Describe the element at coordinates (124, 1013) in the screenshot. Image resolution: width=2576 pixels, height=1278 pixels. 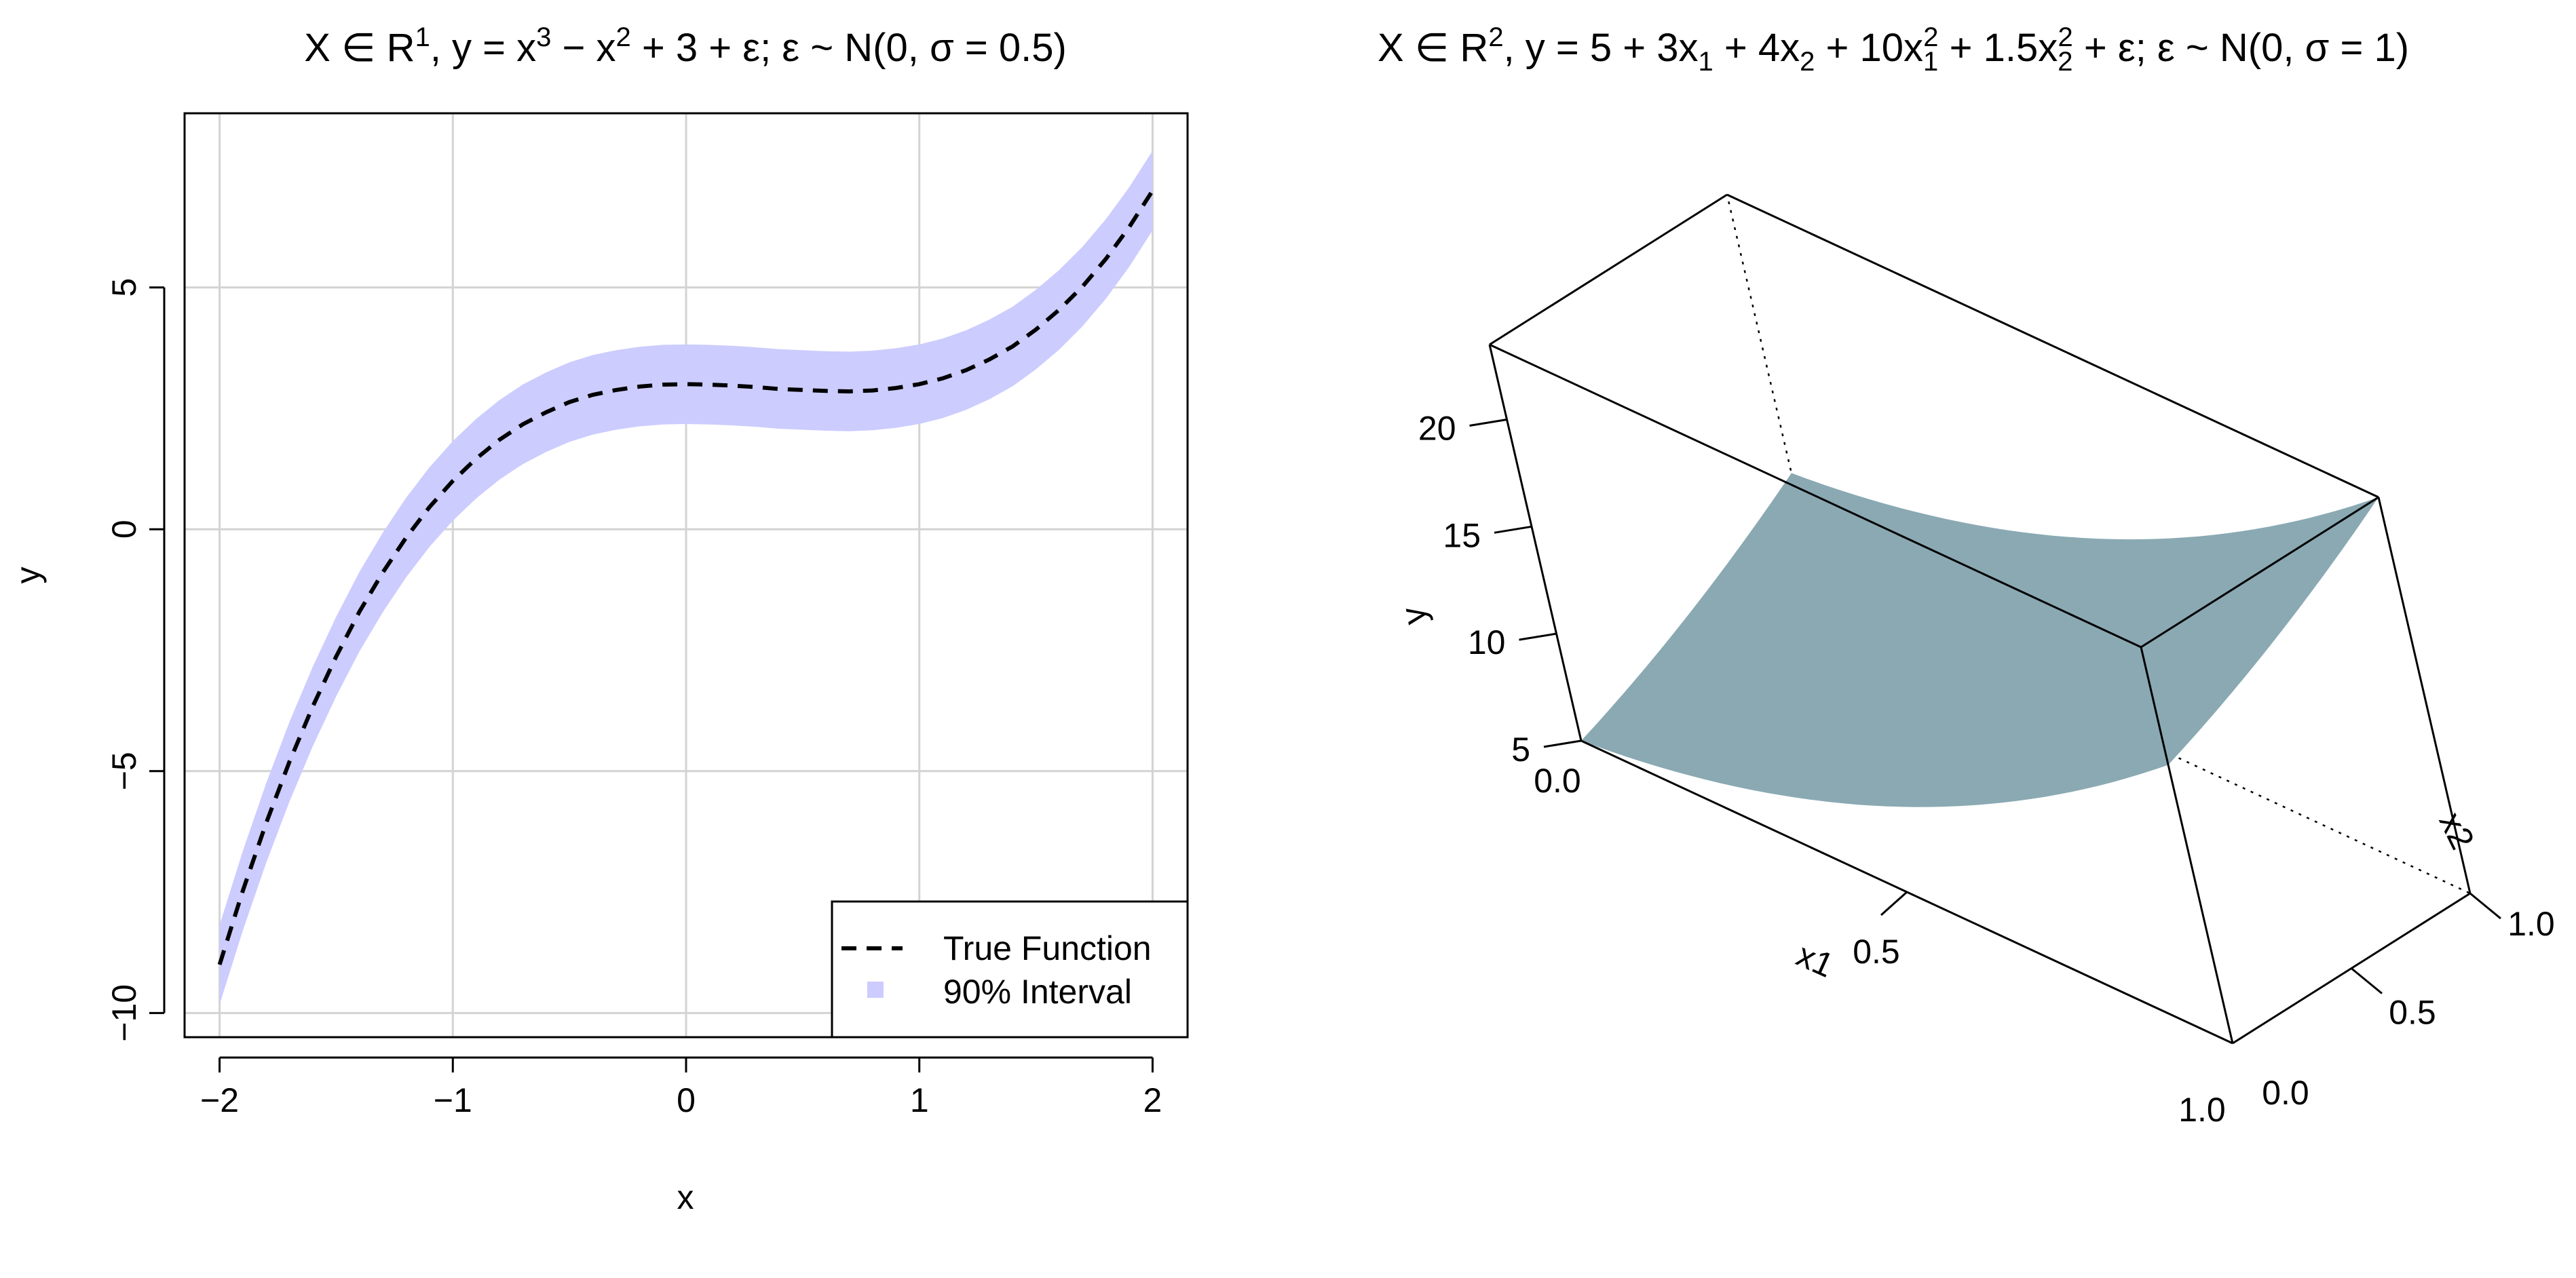
I see `y-tick-label: −10` at that location.